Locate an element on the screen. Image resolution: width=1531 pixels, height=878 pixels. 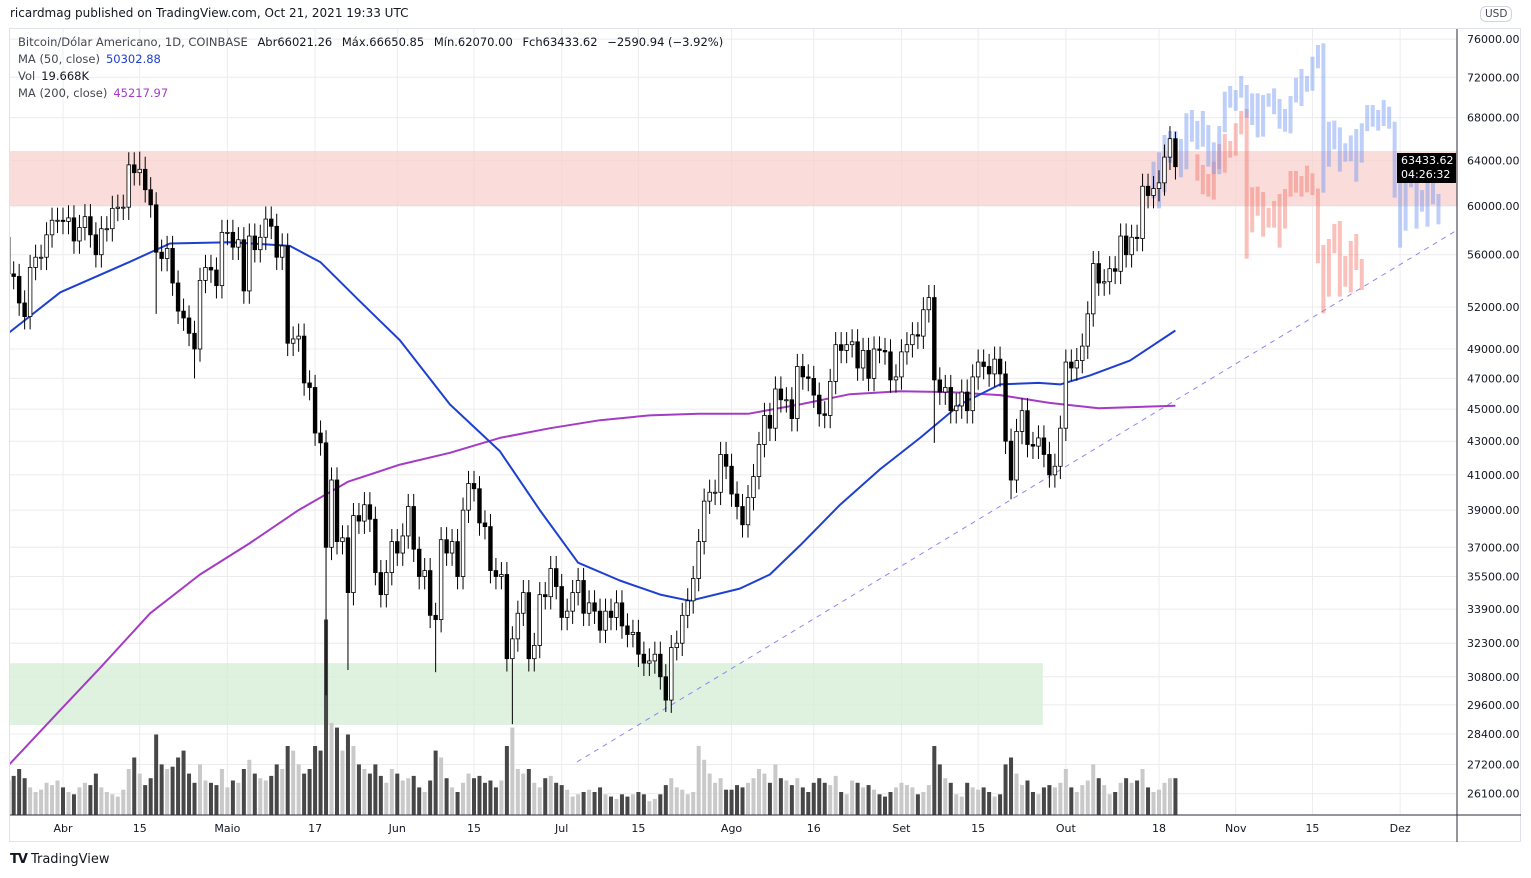
time-tick-label: Maio is located at coordinates (227, 828).